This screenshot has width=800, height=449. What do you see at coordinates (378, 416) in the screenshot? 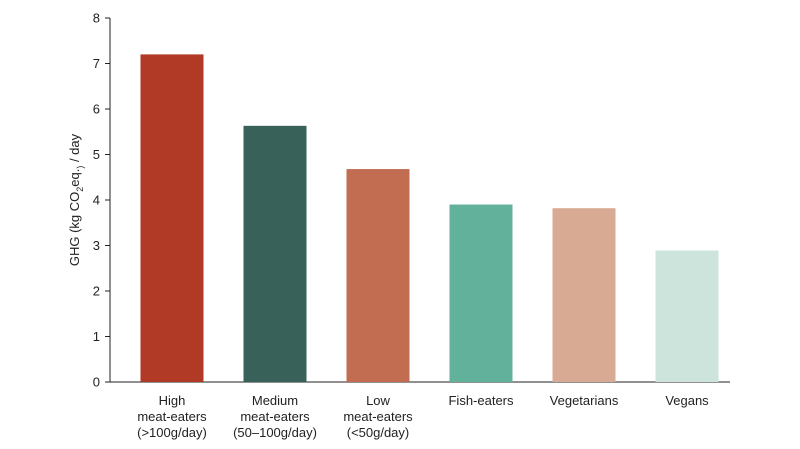
I see `x-tick-label: Low meat-eaters (<50g/day)` at bounding box center [378, 416].